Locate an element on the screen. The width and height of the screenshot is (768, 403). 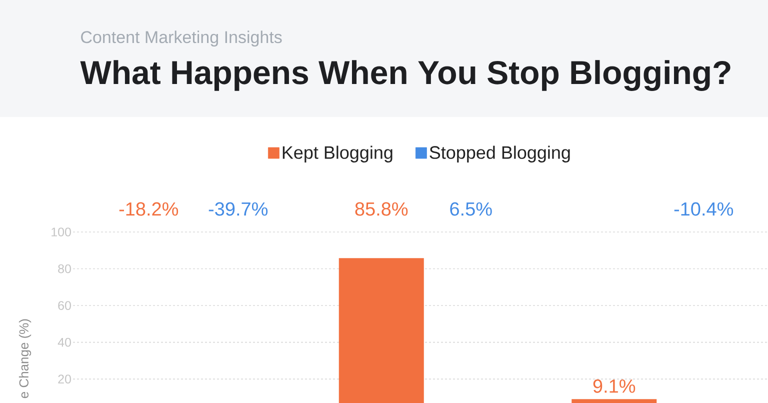
chart-title: What Happens When You Stop Blogging? is located at coordinates (405, 75).